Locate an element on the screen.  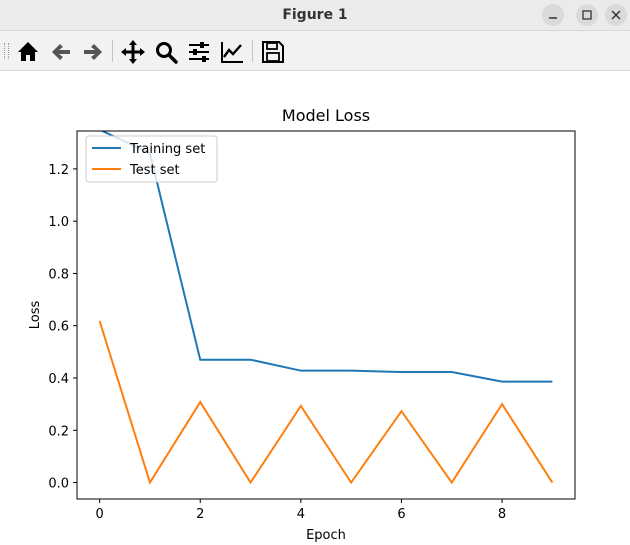
home-icon is located at coordinates (28, 51).